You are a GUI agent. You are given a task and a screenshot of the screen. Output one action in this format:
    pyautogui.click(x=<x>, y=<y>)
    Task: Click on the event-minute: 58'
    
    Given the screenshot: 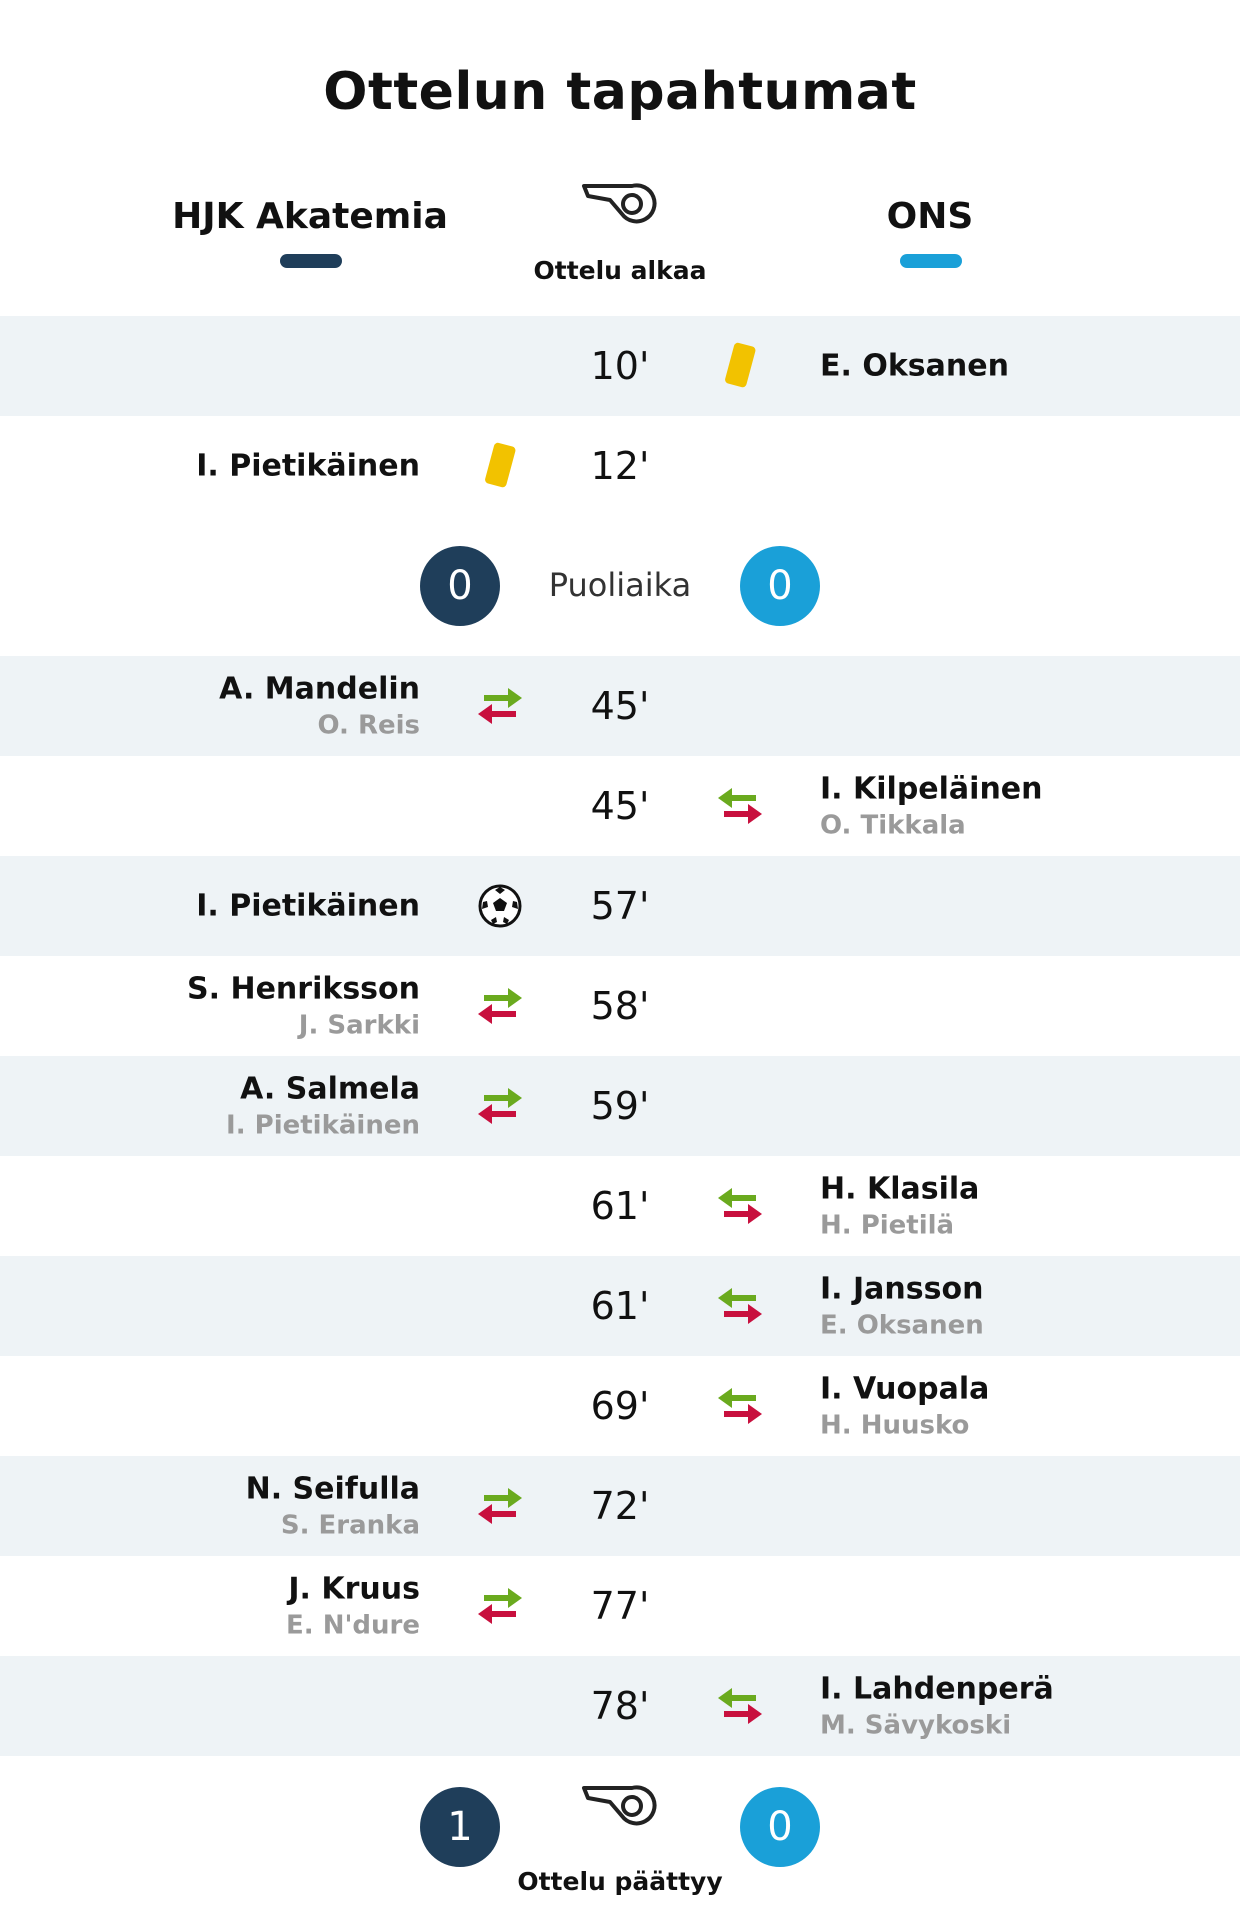 What is the action you would take?
    pyautogui.click(x=620, y=1006)
    